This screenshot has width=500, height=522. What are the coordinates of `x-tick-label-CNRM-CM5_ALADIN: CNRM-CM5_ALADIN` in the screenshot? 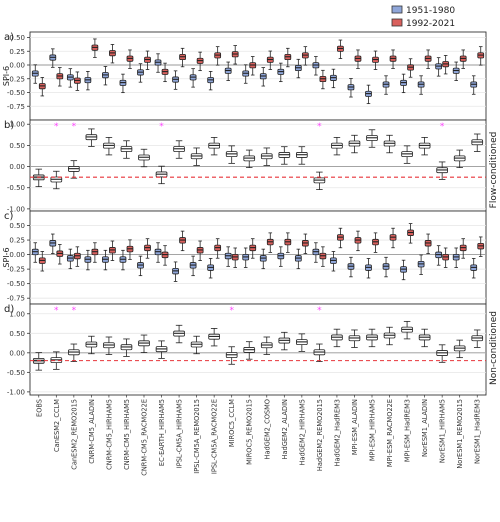 It's located at (92, 431).